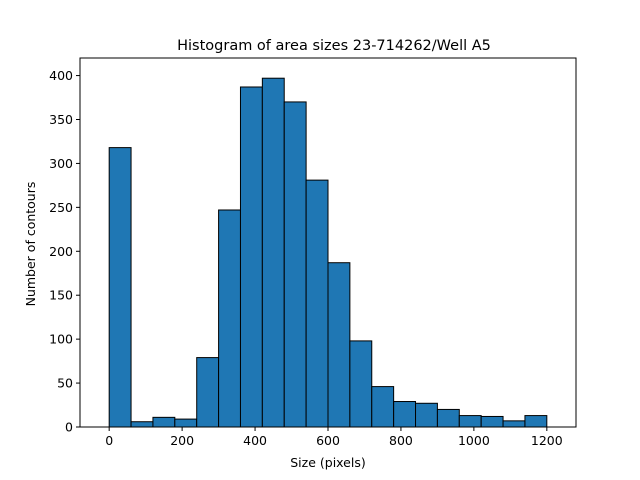  I want to click on x-tick-label-6: 1200, so click(547, 440).